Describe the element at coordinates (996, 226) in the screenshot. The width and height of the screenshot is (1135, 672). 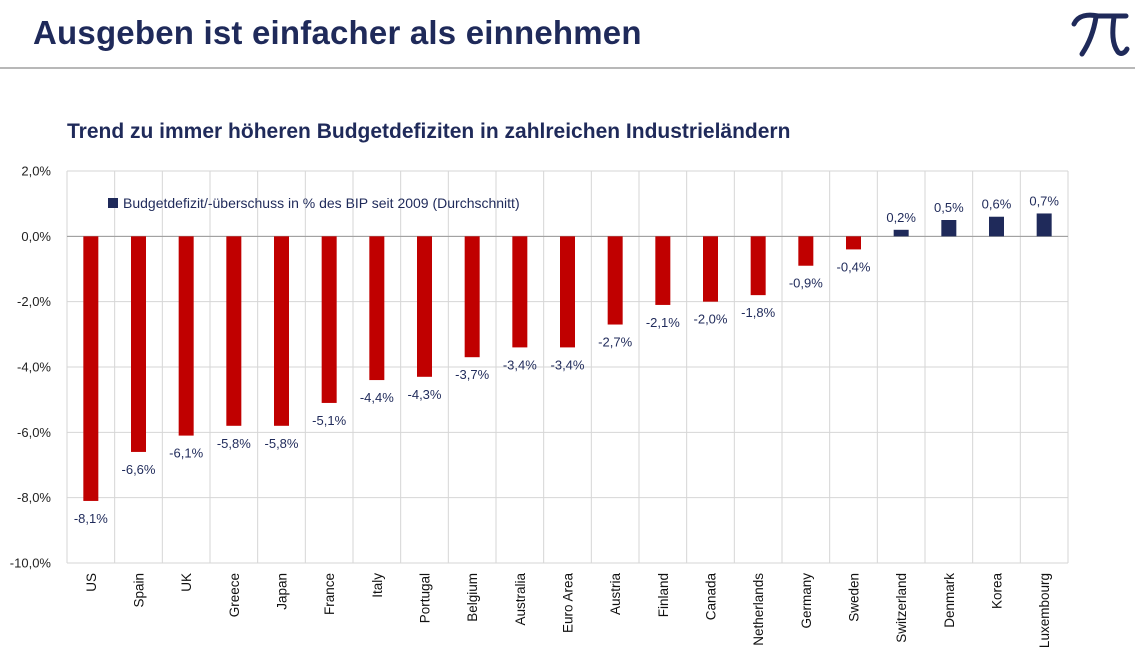
I see `bar-korea` at that location.